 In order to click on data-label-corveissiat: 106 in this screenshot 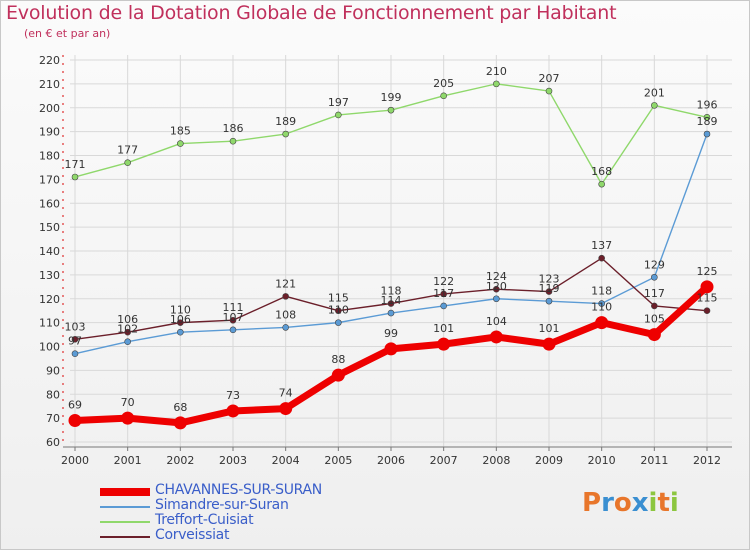, I will do `click(127, 319)`.